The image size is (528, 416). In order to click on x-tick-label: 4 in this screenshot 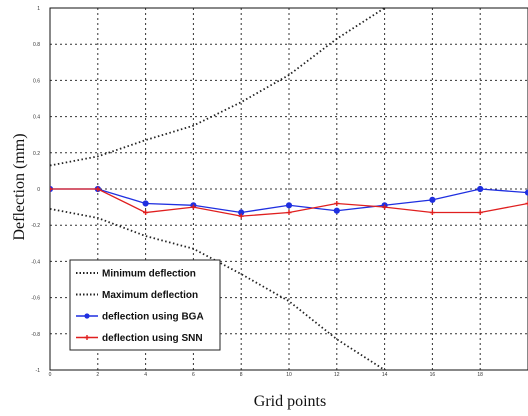, I will do `click(145, 375)`.